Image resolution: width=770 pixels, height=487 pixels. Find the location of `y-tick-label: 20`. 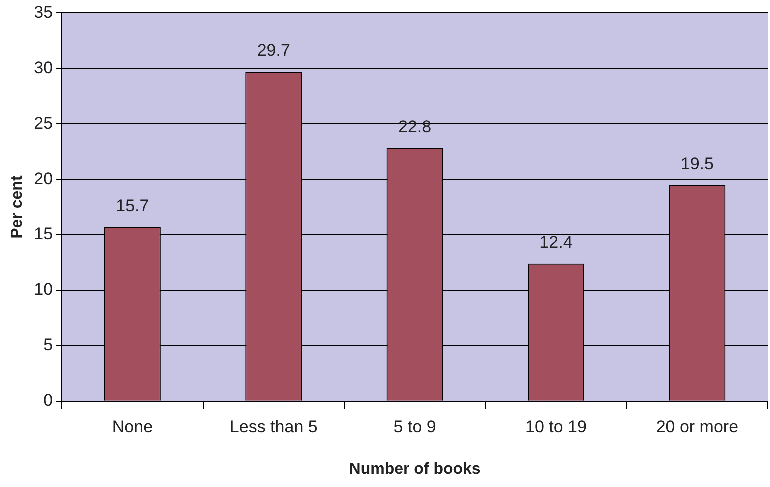

y-tick-label: 20 is located at coordinates (44, 178).